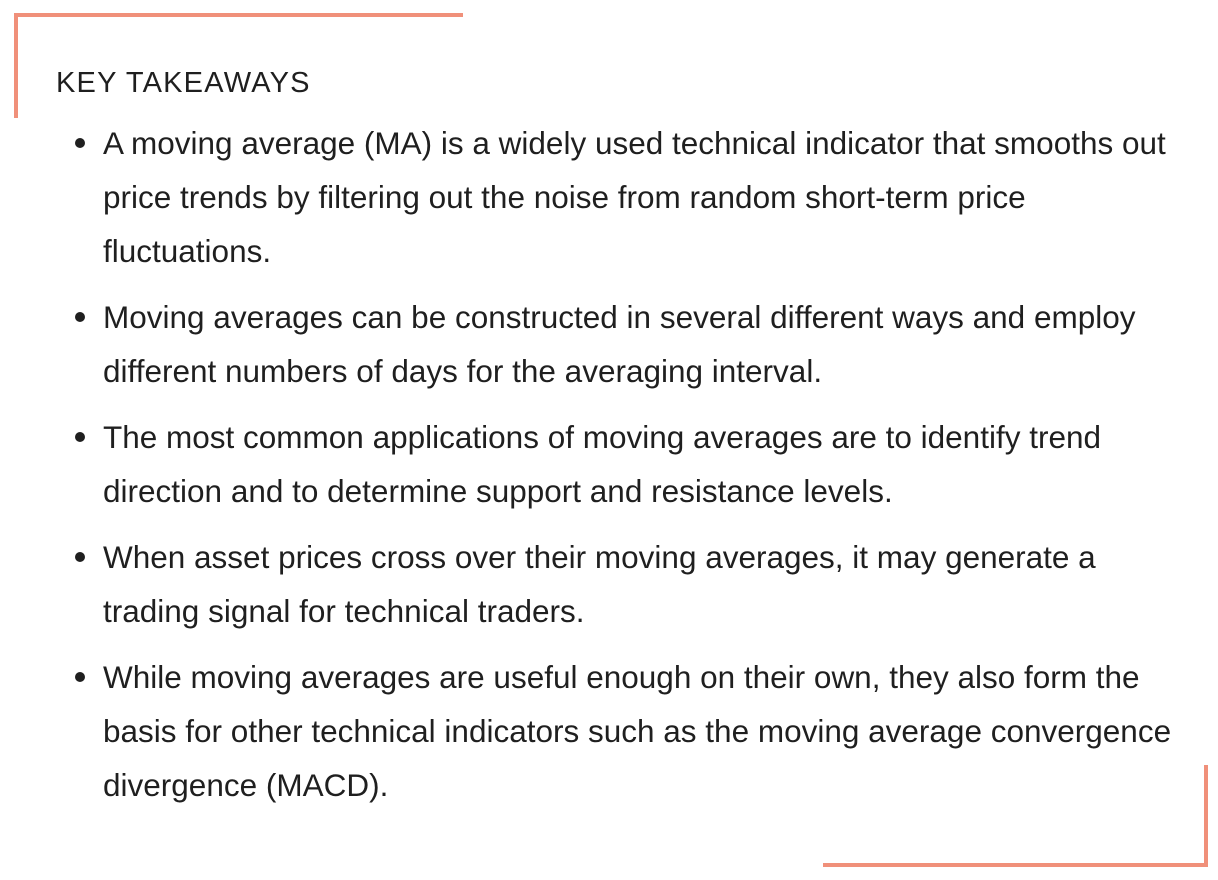 This screenshot has height=880, width=1218. I want to click on accent-corner-top-vertical, so click(16, 65).